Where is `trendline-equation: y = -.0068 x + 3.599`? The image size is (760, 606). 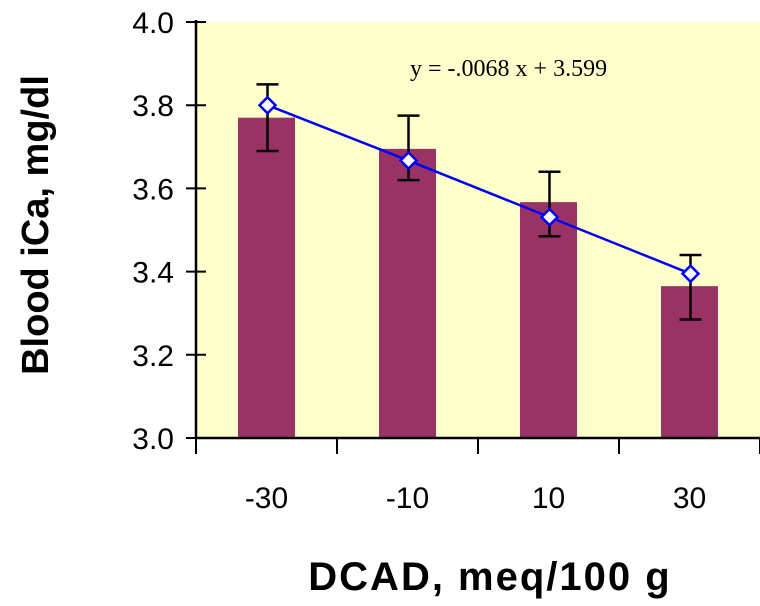 trendline-equation: y = -.0068 x + 3.599 is located at coordinates (508, 69).